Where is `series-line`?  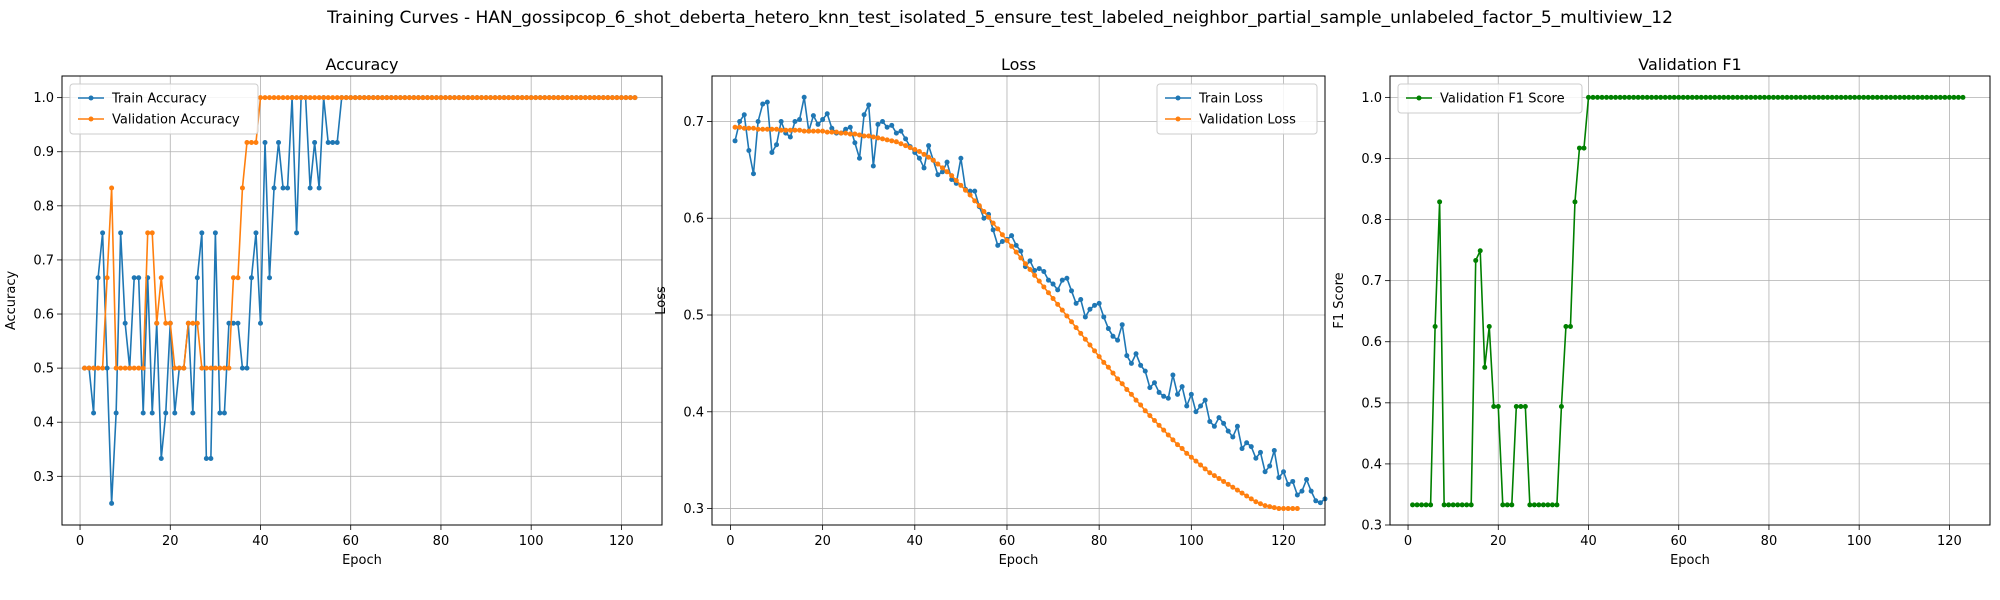
series-line is located at coordinates (359, 232).